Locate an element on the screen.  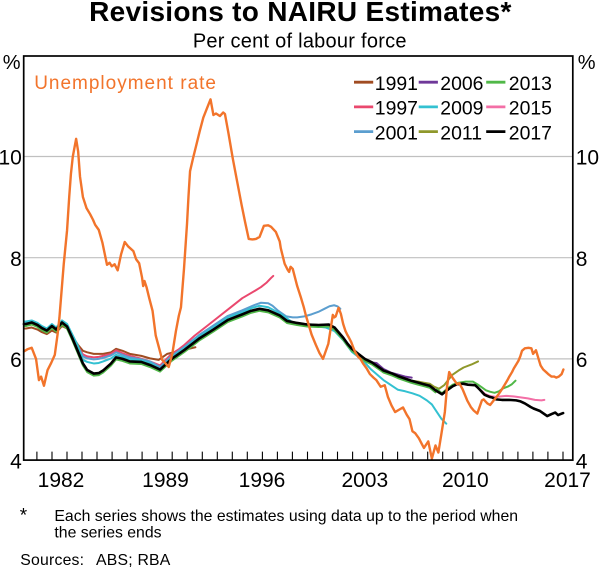
svg-text: 1989 is located at coordinates (165, 480).